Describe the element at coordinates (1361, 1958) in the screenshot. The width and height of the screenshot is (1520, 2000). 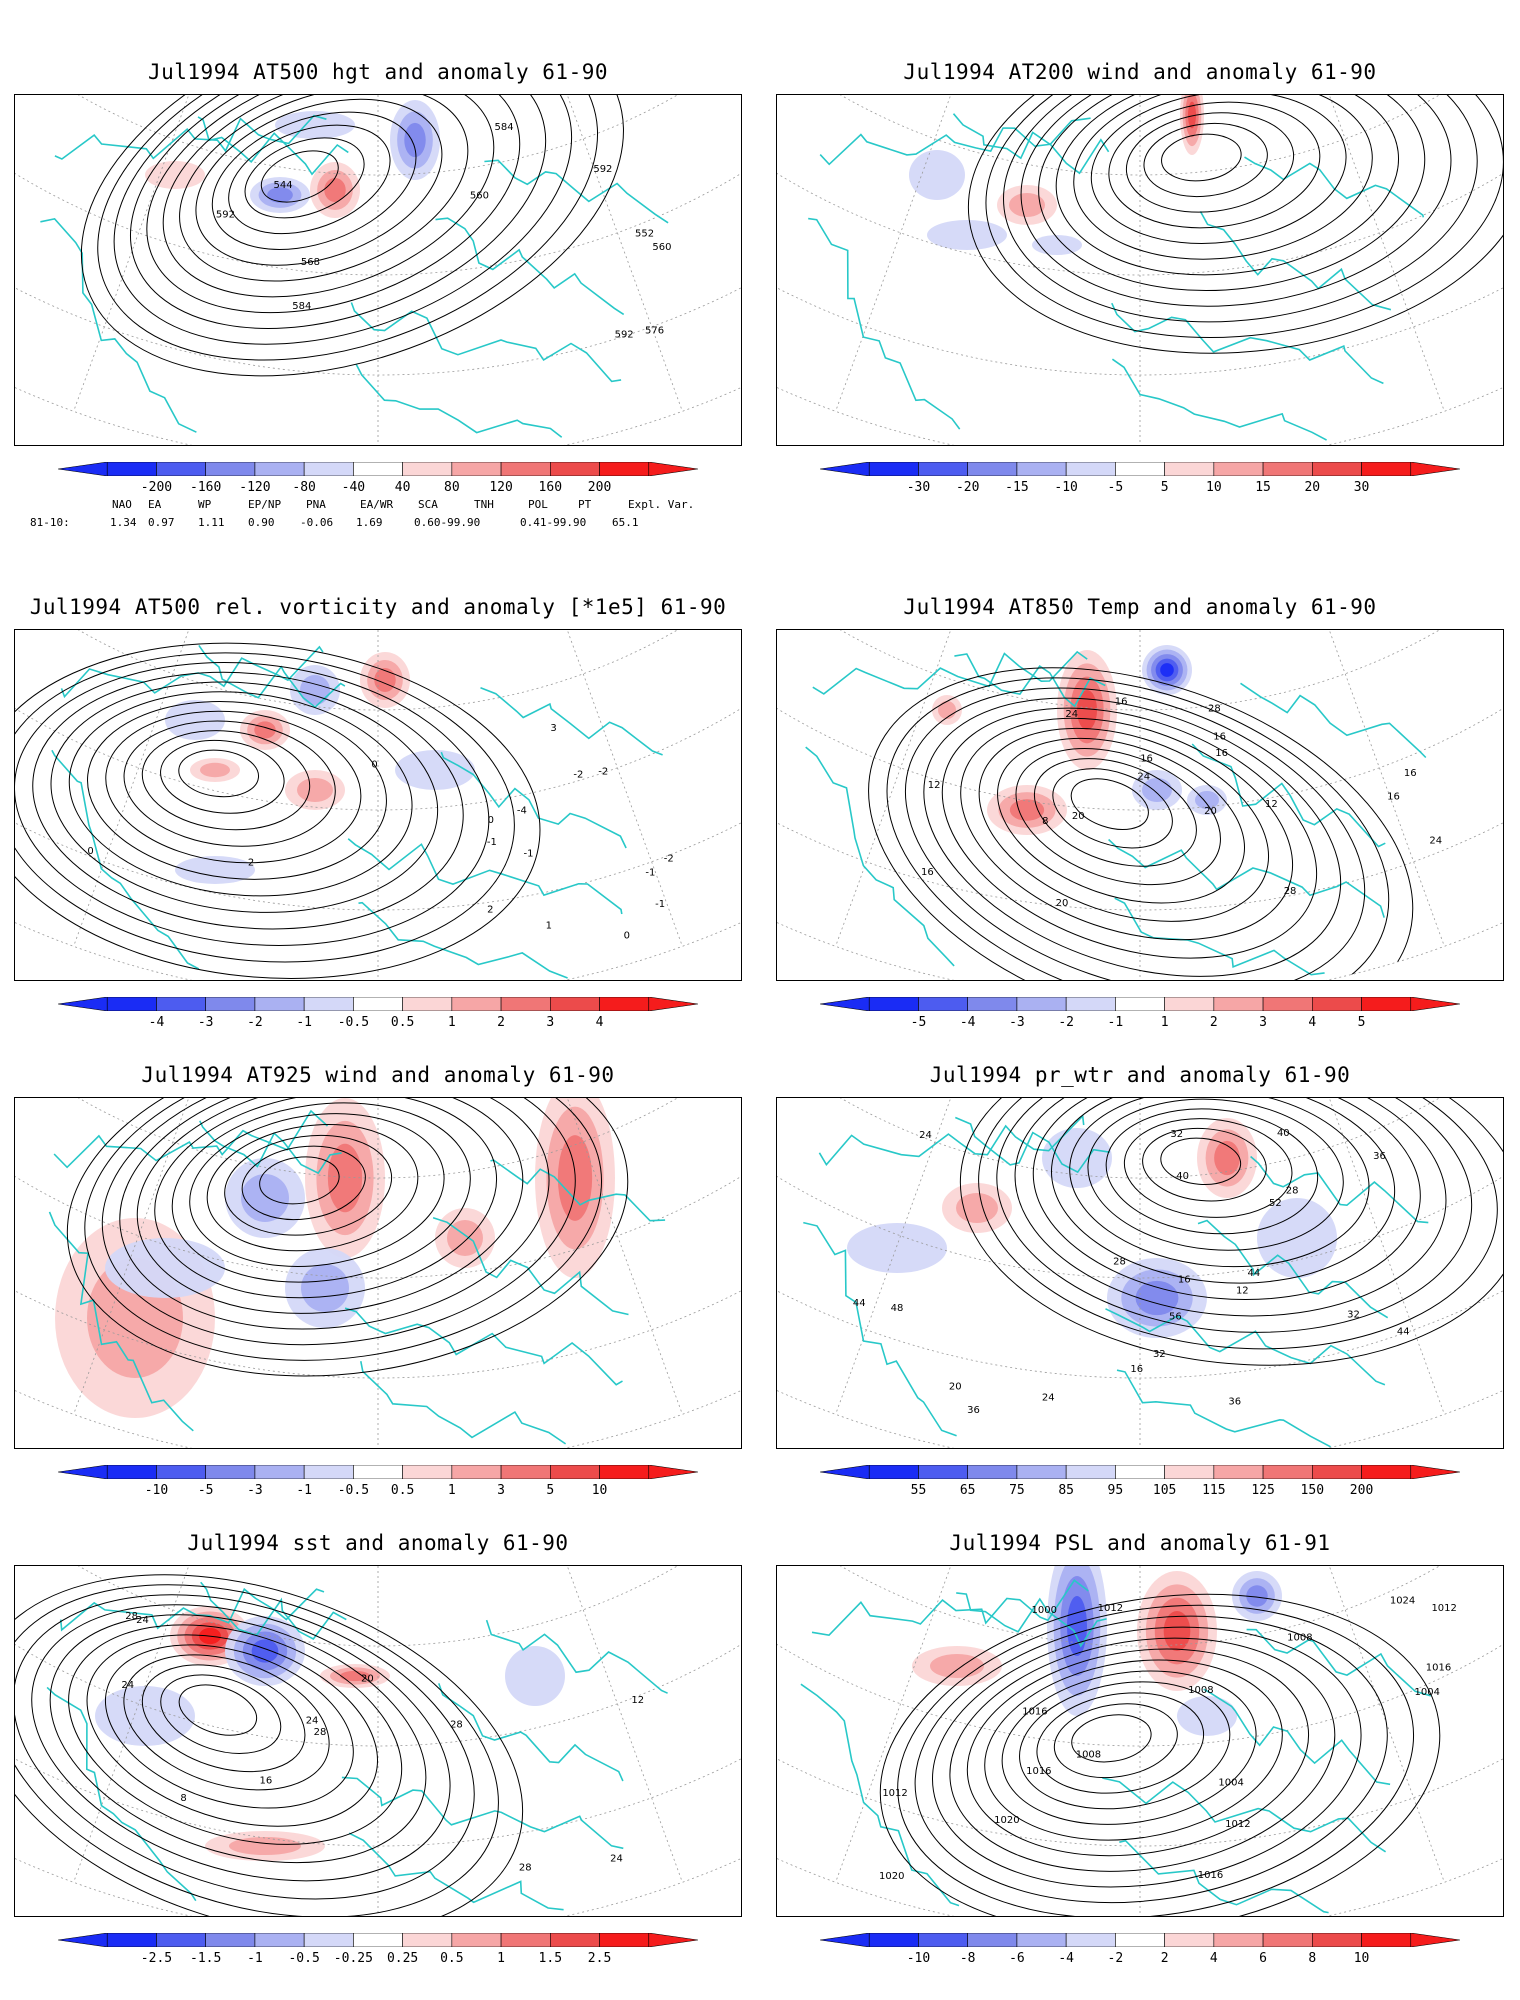
I see `colorbar-tick-label: 10` at that location.